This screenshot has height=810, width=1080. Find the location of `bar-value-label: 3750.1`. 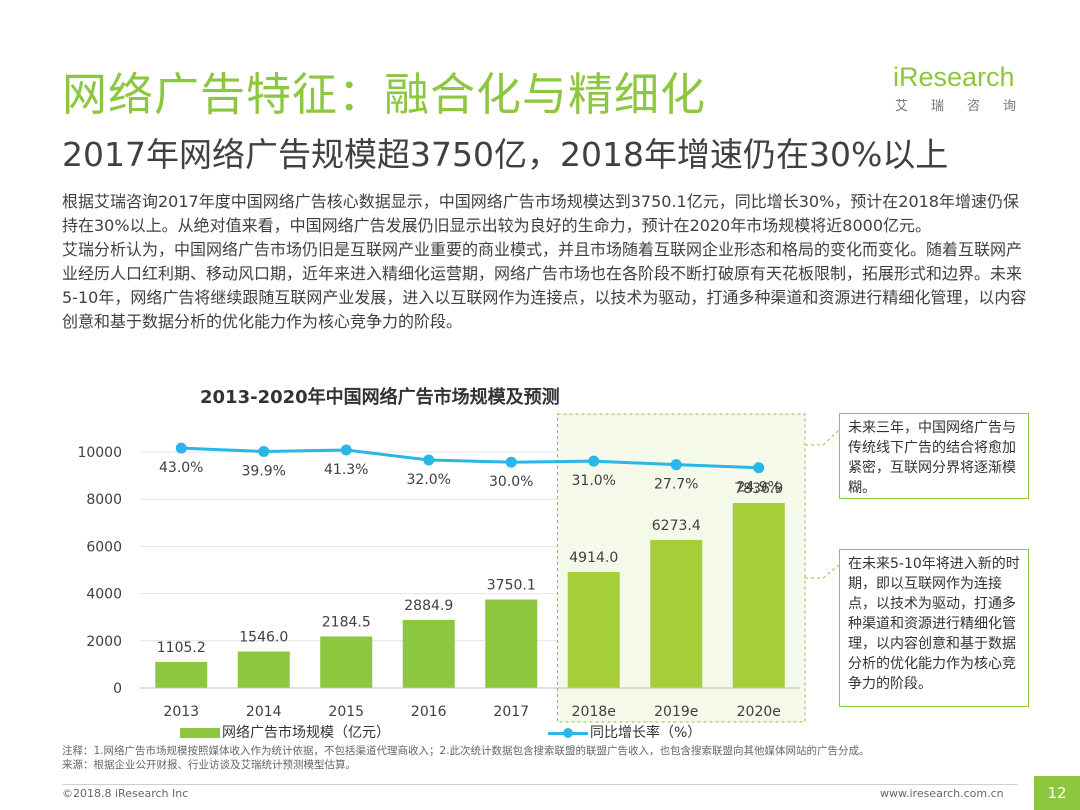

bar-value-label: 3750.1 is located at coordinates (511, 585).